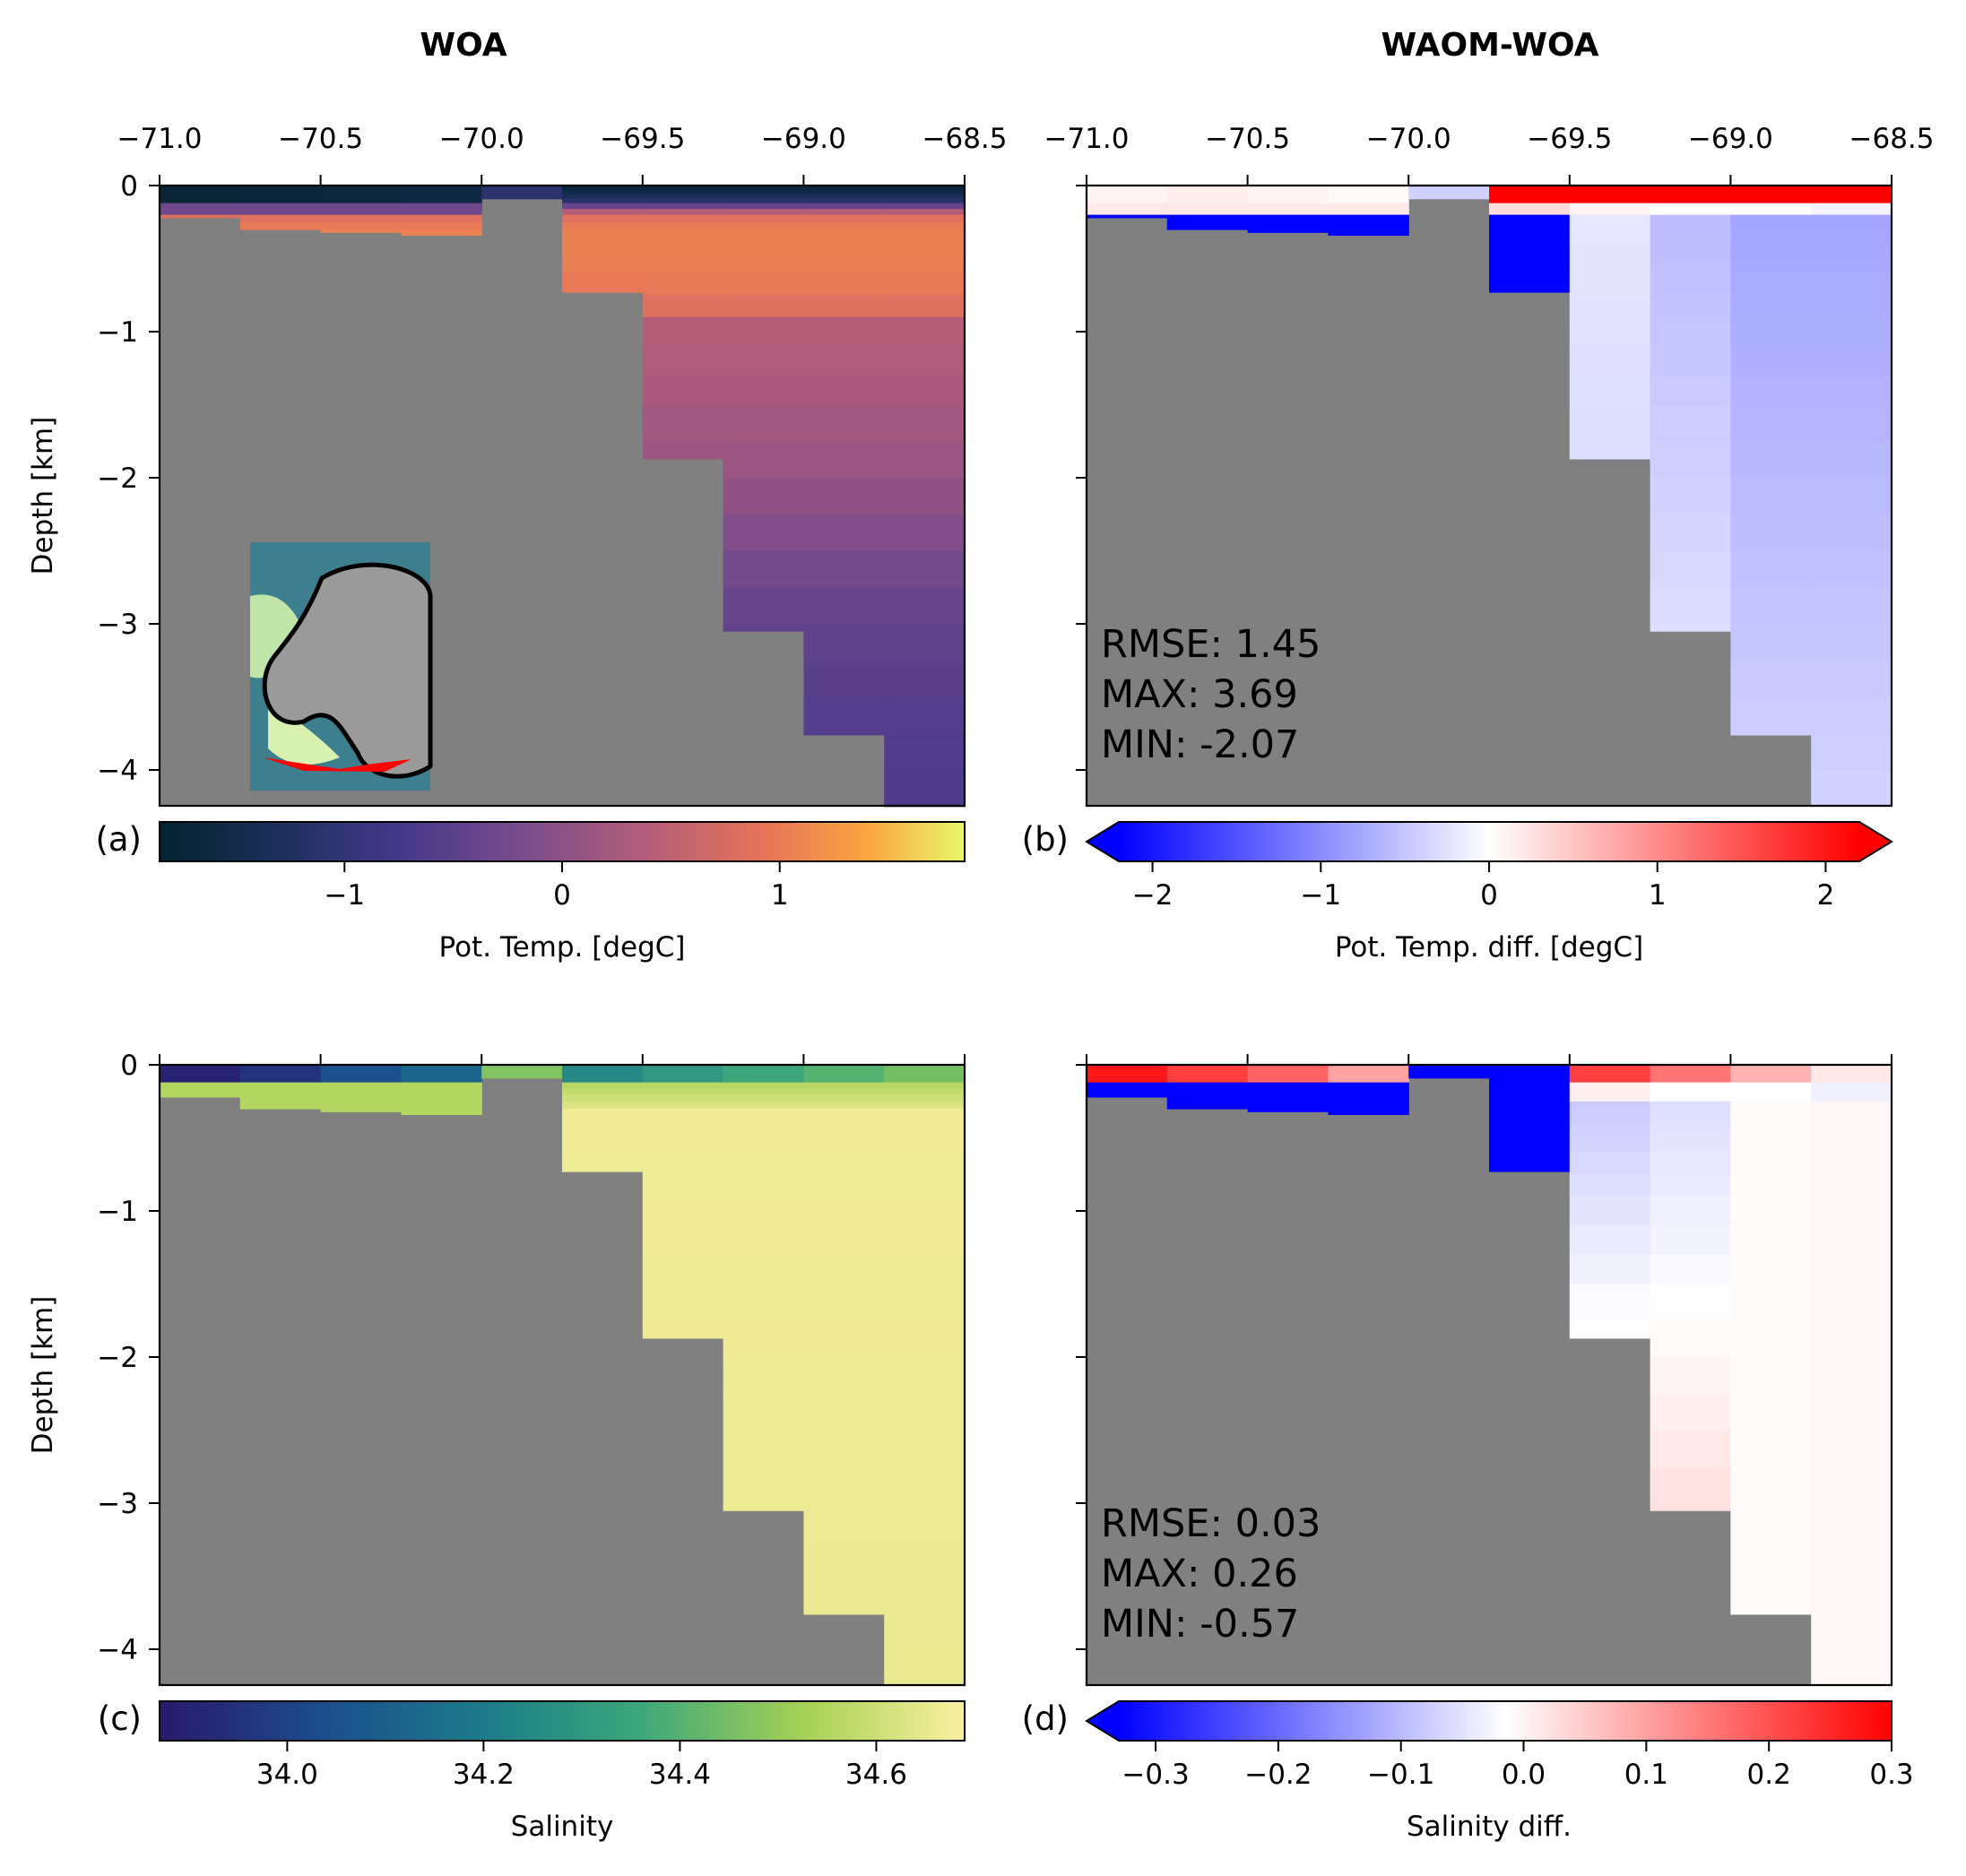 The height and width of the screenshot is (1876, 1966). What do you see at coordinates (1103, 1721) in the screenshot?
I see `colorbar-extend-min` at bounding box center [1103, 1721].